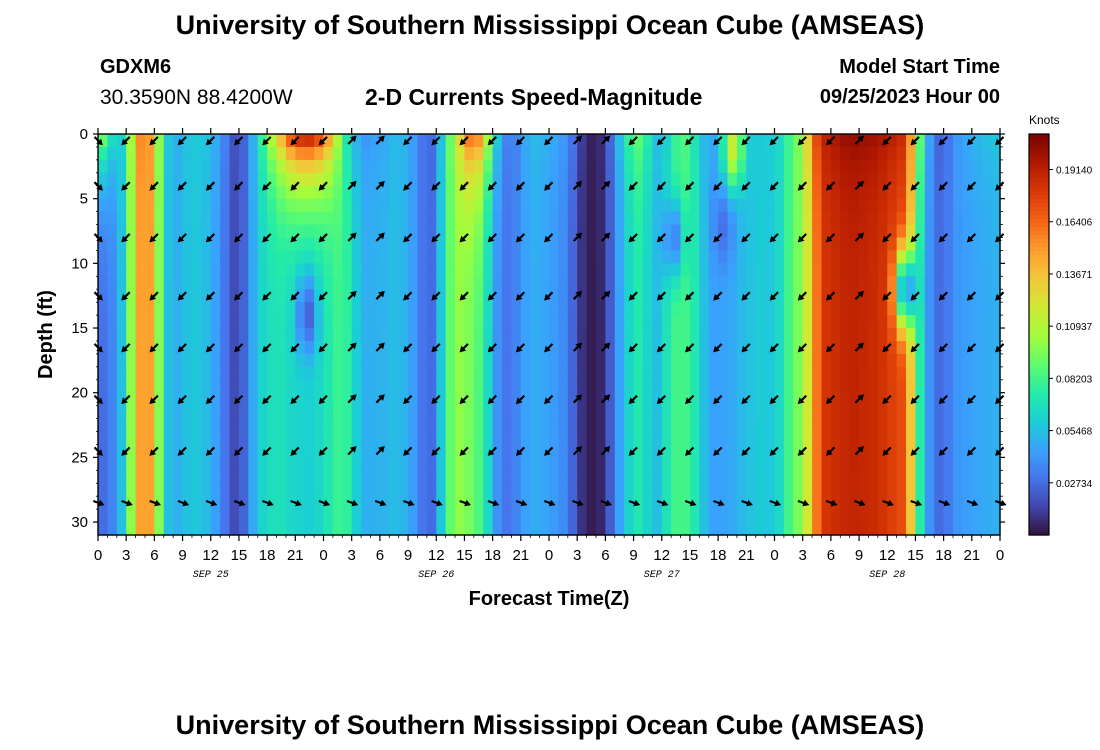  What do you see at coordinates (1074, 223) in the screenshot?
I see `colorbar-tick-label: 0.16406` at bounding box center [1074, 223].